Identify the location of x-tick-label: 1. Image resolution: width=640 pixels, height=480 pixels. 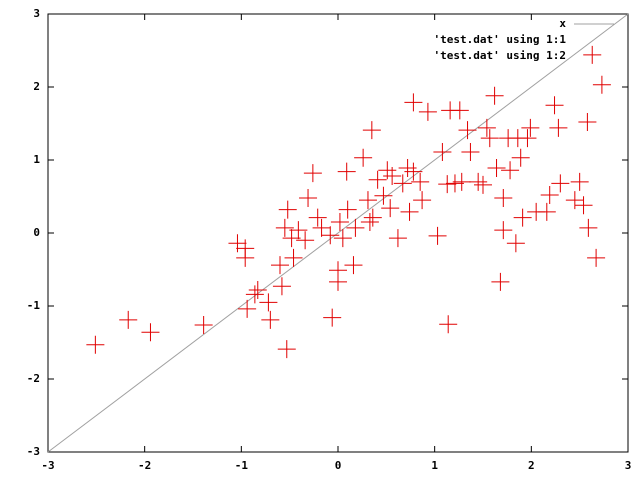
(434, 465).